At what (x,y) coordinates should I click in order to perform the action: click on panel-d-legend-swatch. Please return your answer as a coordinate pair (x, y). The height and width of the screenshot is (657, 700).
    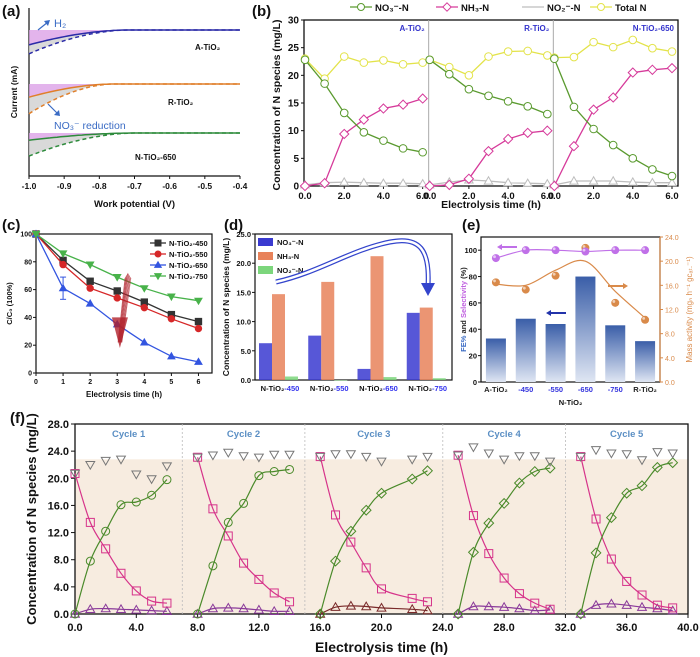
    Looking at the image, I should click on (265, 256).